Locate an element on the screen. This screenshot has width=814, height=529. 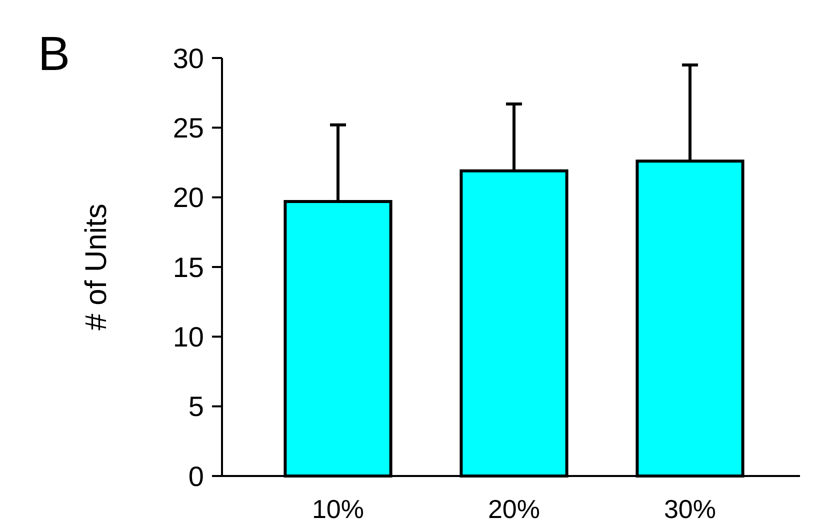
x-tick-label: 30% is located at coordinates (690, 509).